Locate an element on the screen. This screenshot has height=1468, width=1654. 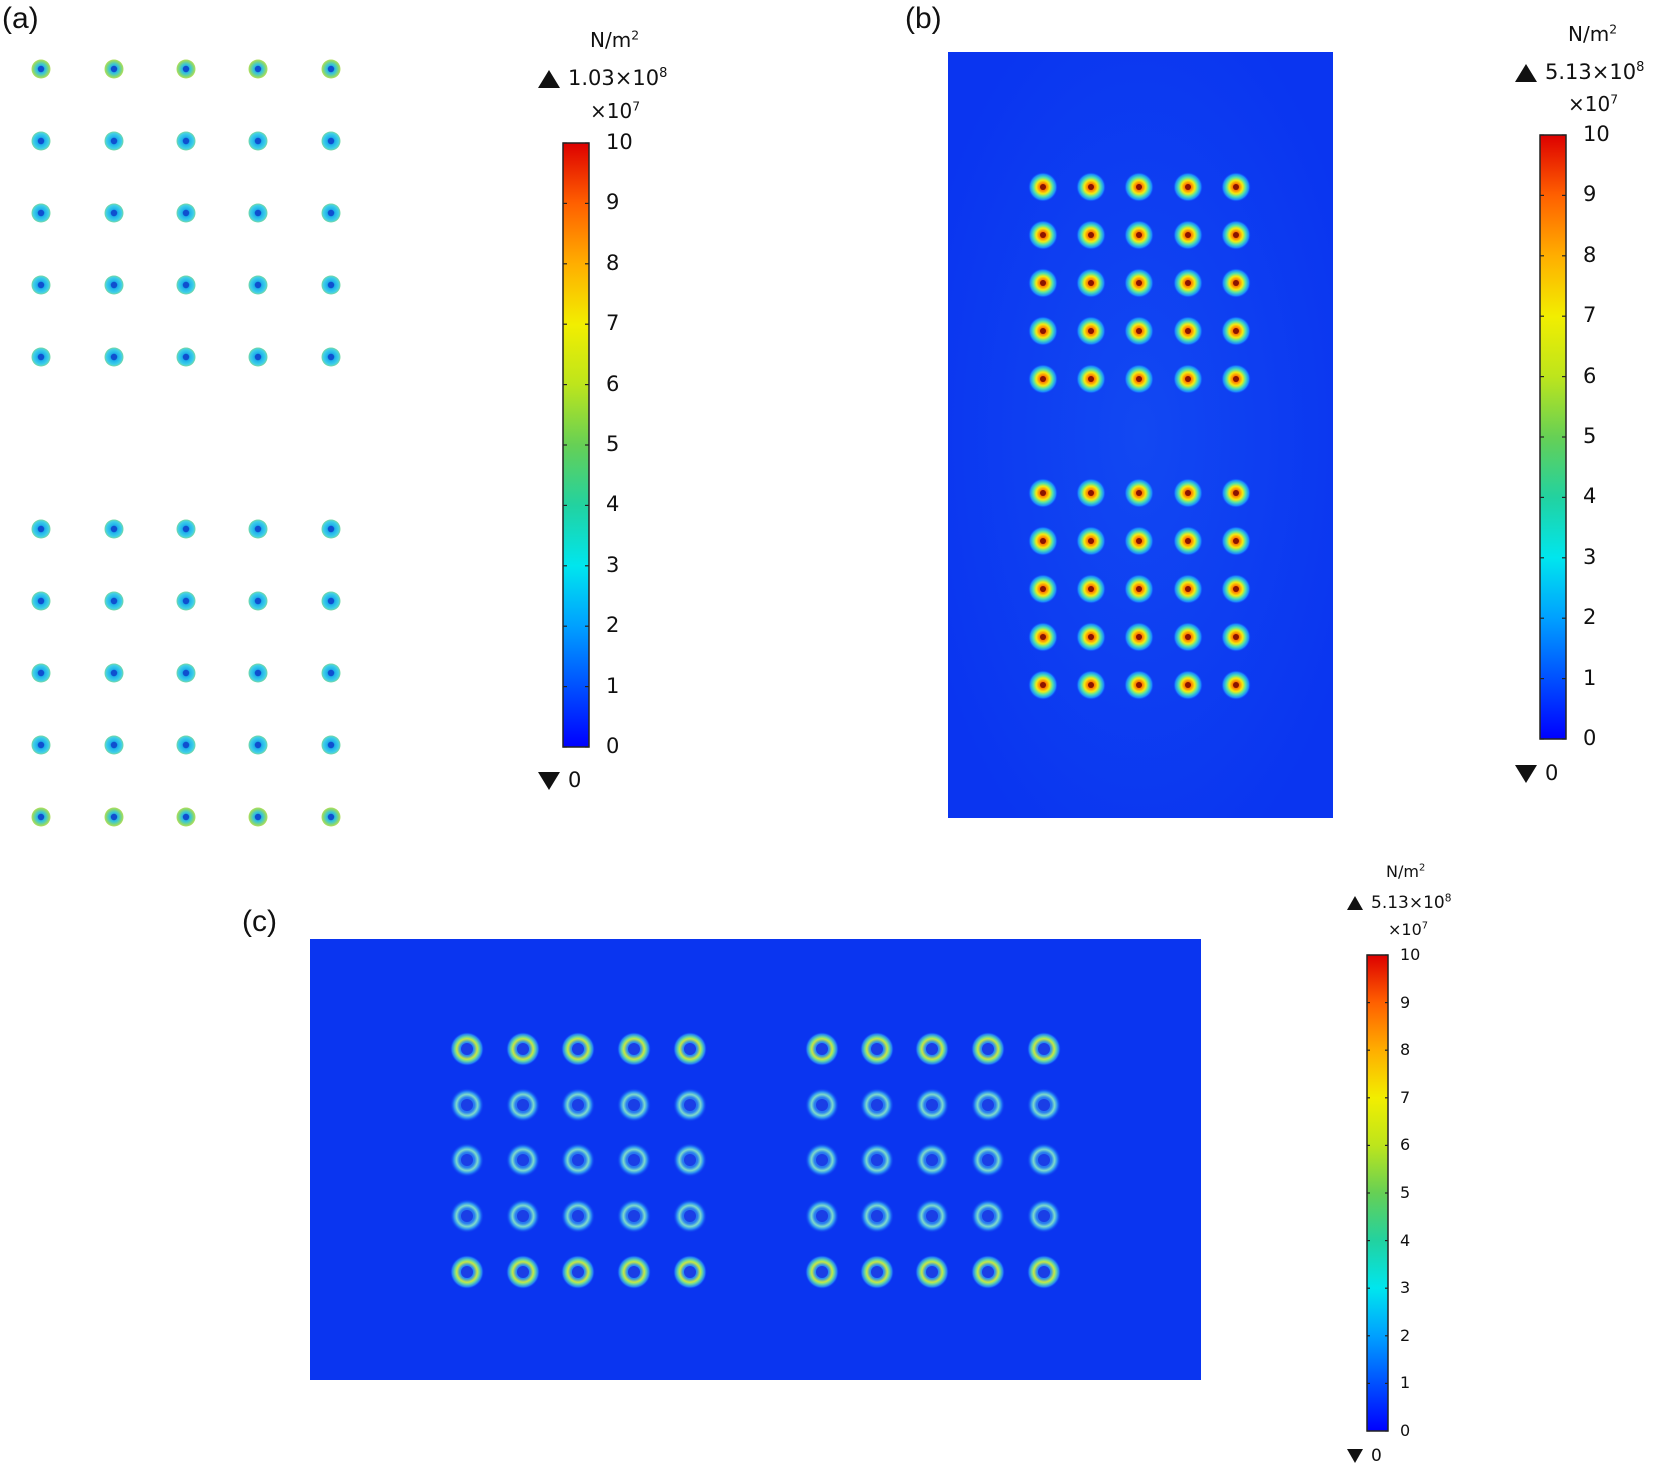
panel-c-holes is located at coordinates (755, 1160).